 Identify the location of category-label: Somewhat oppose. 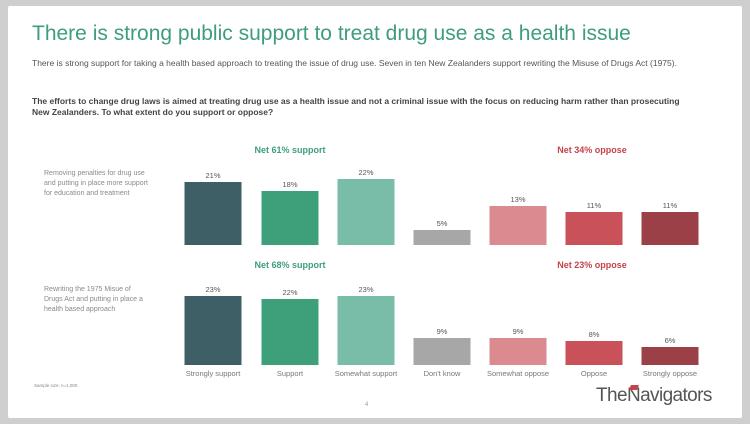
(518, 373).